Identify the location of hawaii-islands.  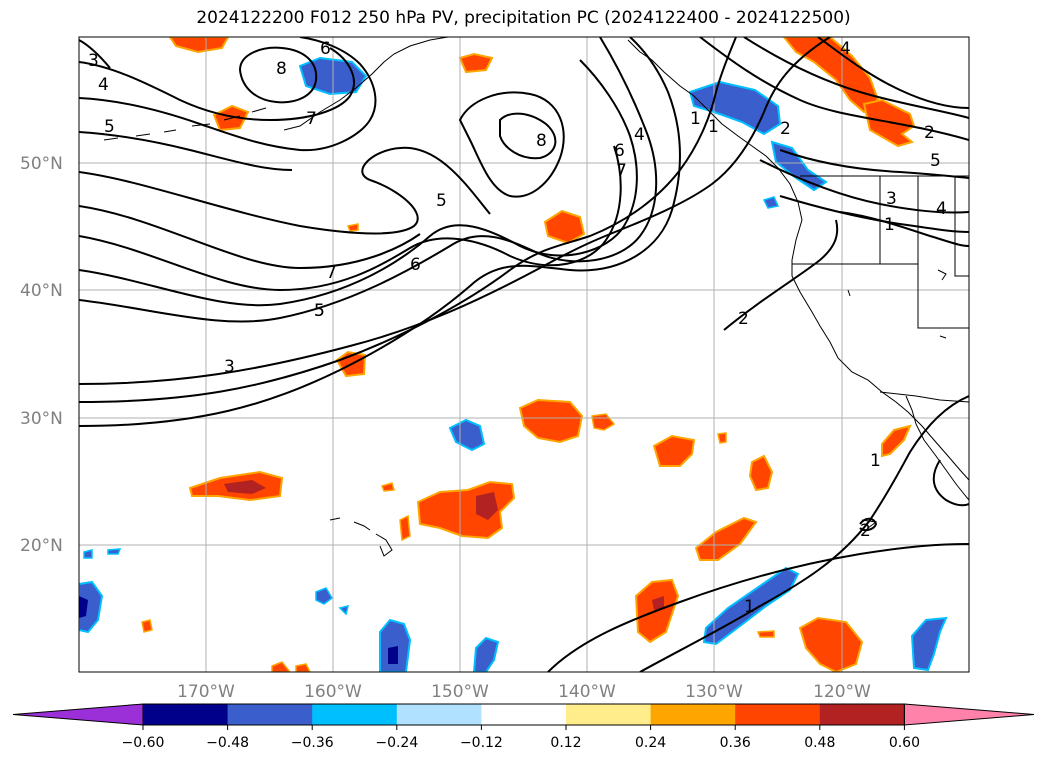
(361, 537).